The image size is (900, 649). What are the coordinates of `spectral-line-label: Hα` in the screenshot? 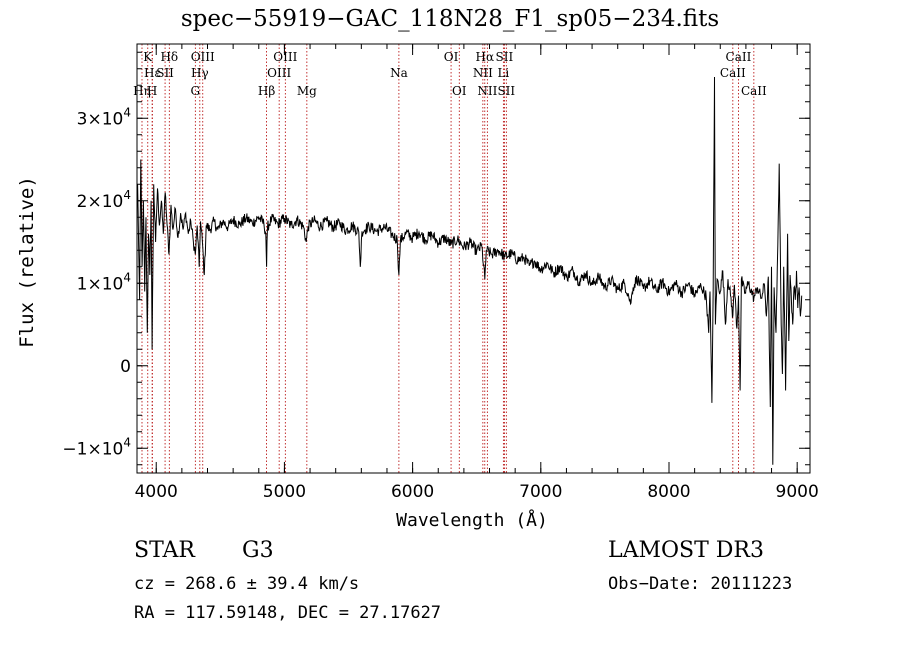 It's located at (484, 57).